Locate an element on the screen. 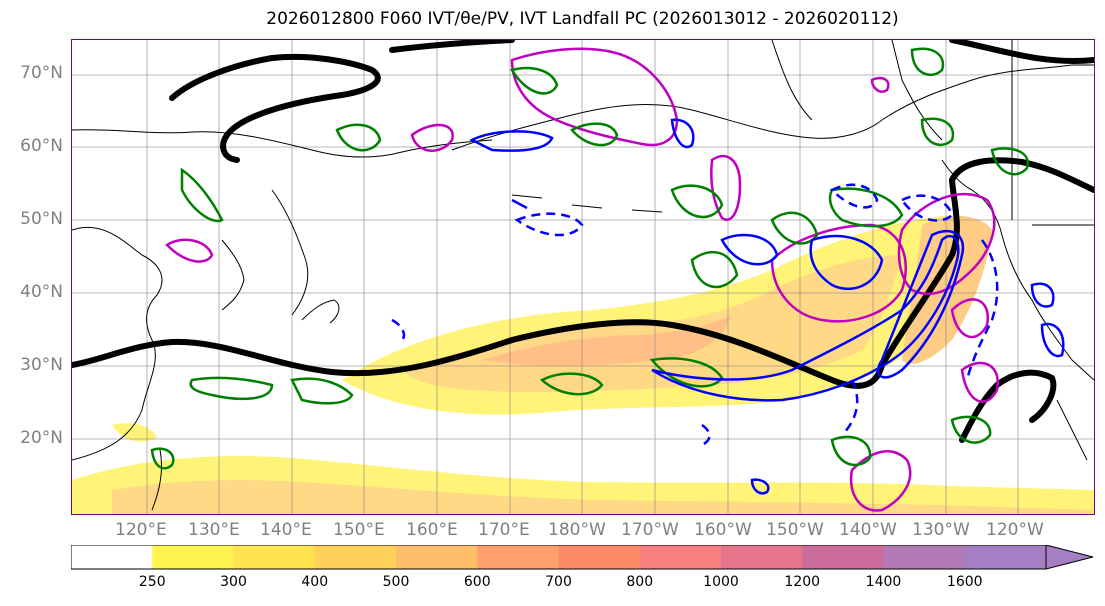 This screenshot has height=606, width=1105. colorbar-tick-label: 1200 is located at coordinates (802, 582).